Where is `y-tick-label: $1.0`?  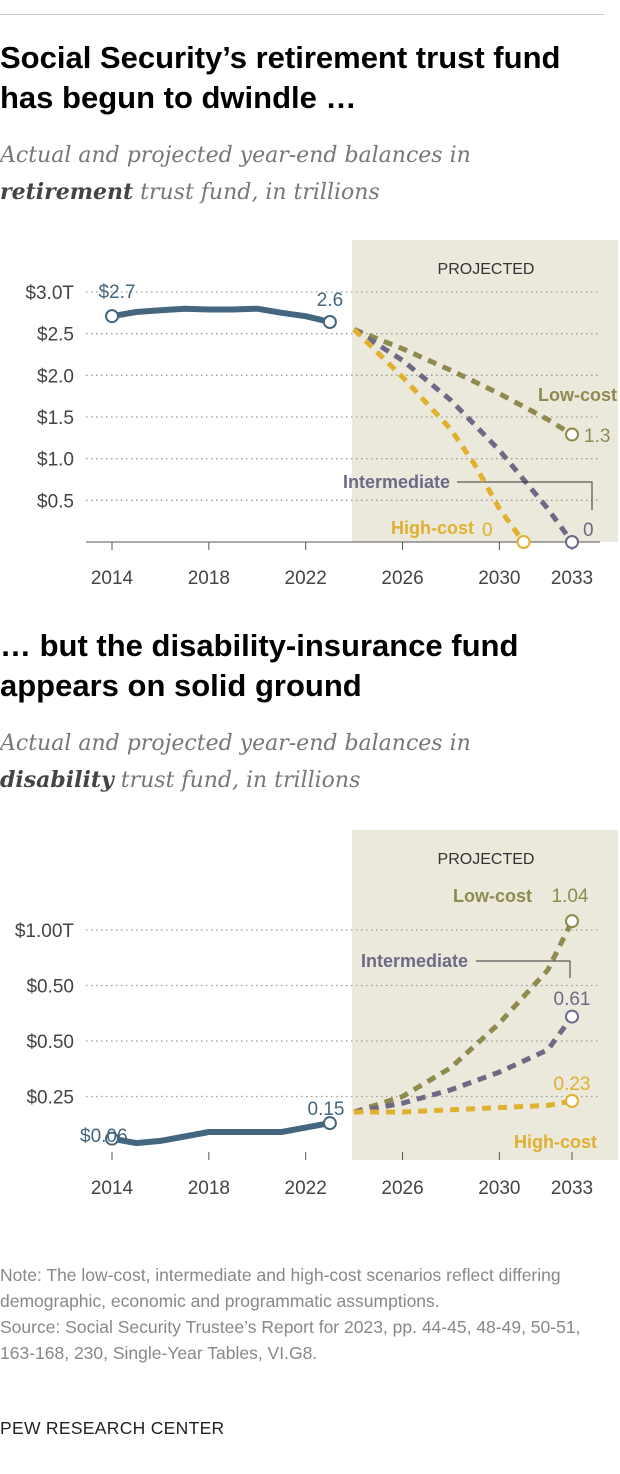 y-tick-label: $1.0 is located at coordinates (55, 460).